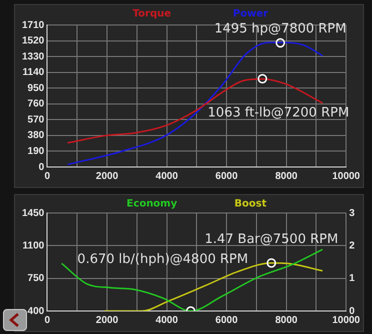 This screenshot has width=372, height=334. Describe the element at coordinates (352, 246) in the screenshot. I see `y2-tick-label: 2` at that location.